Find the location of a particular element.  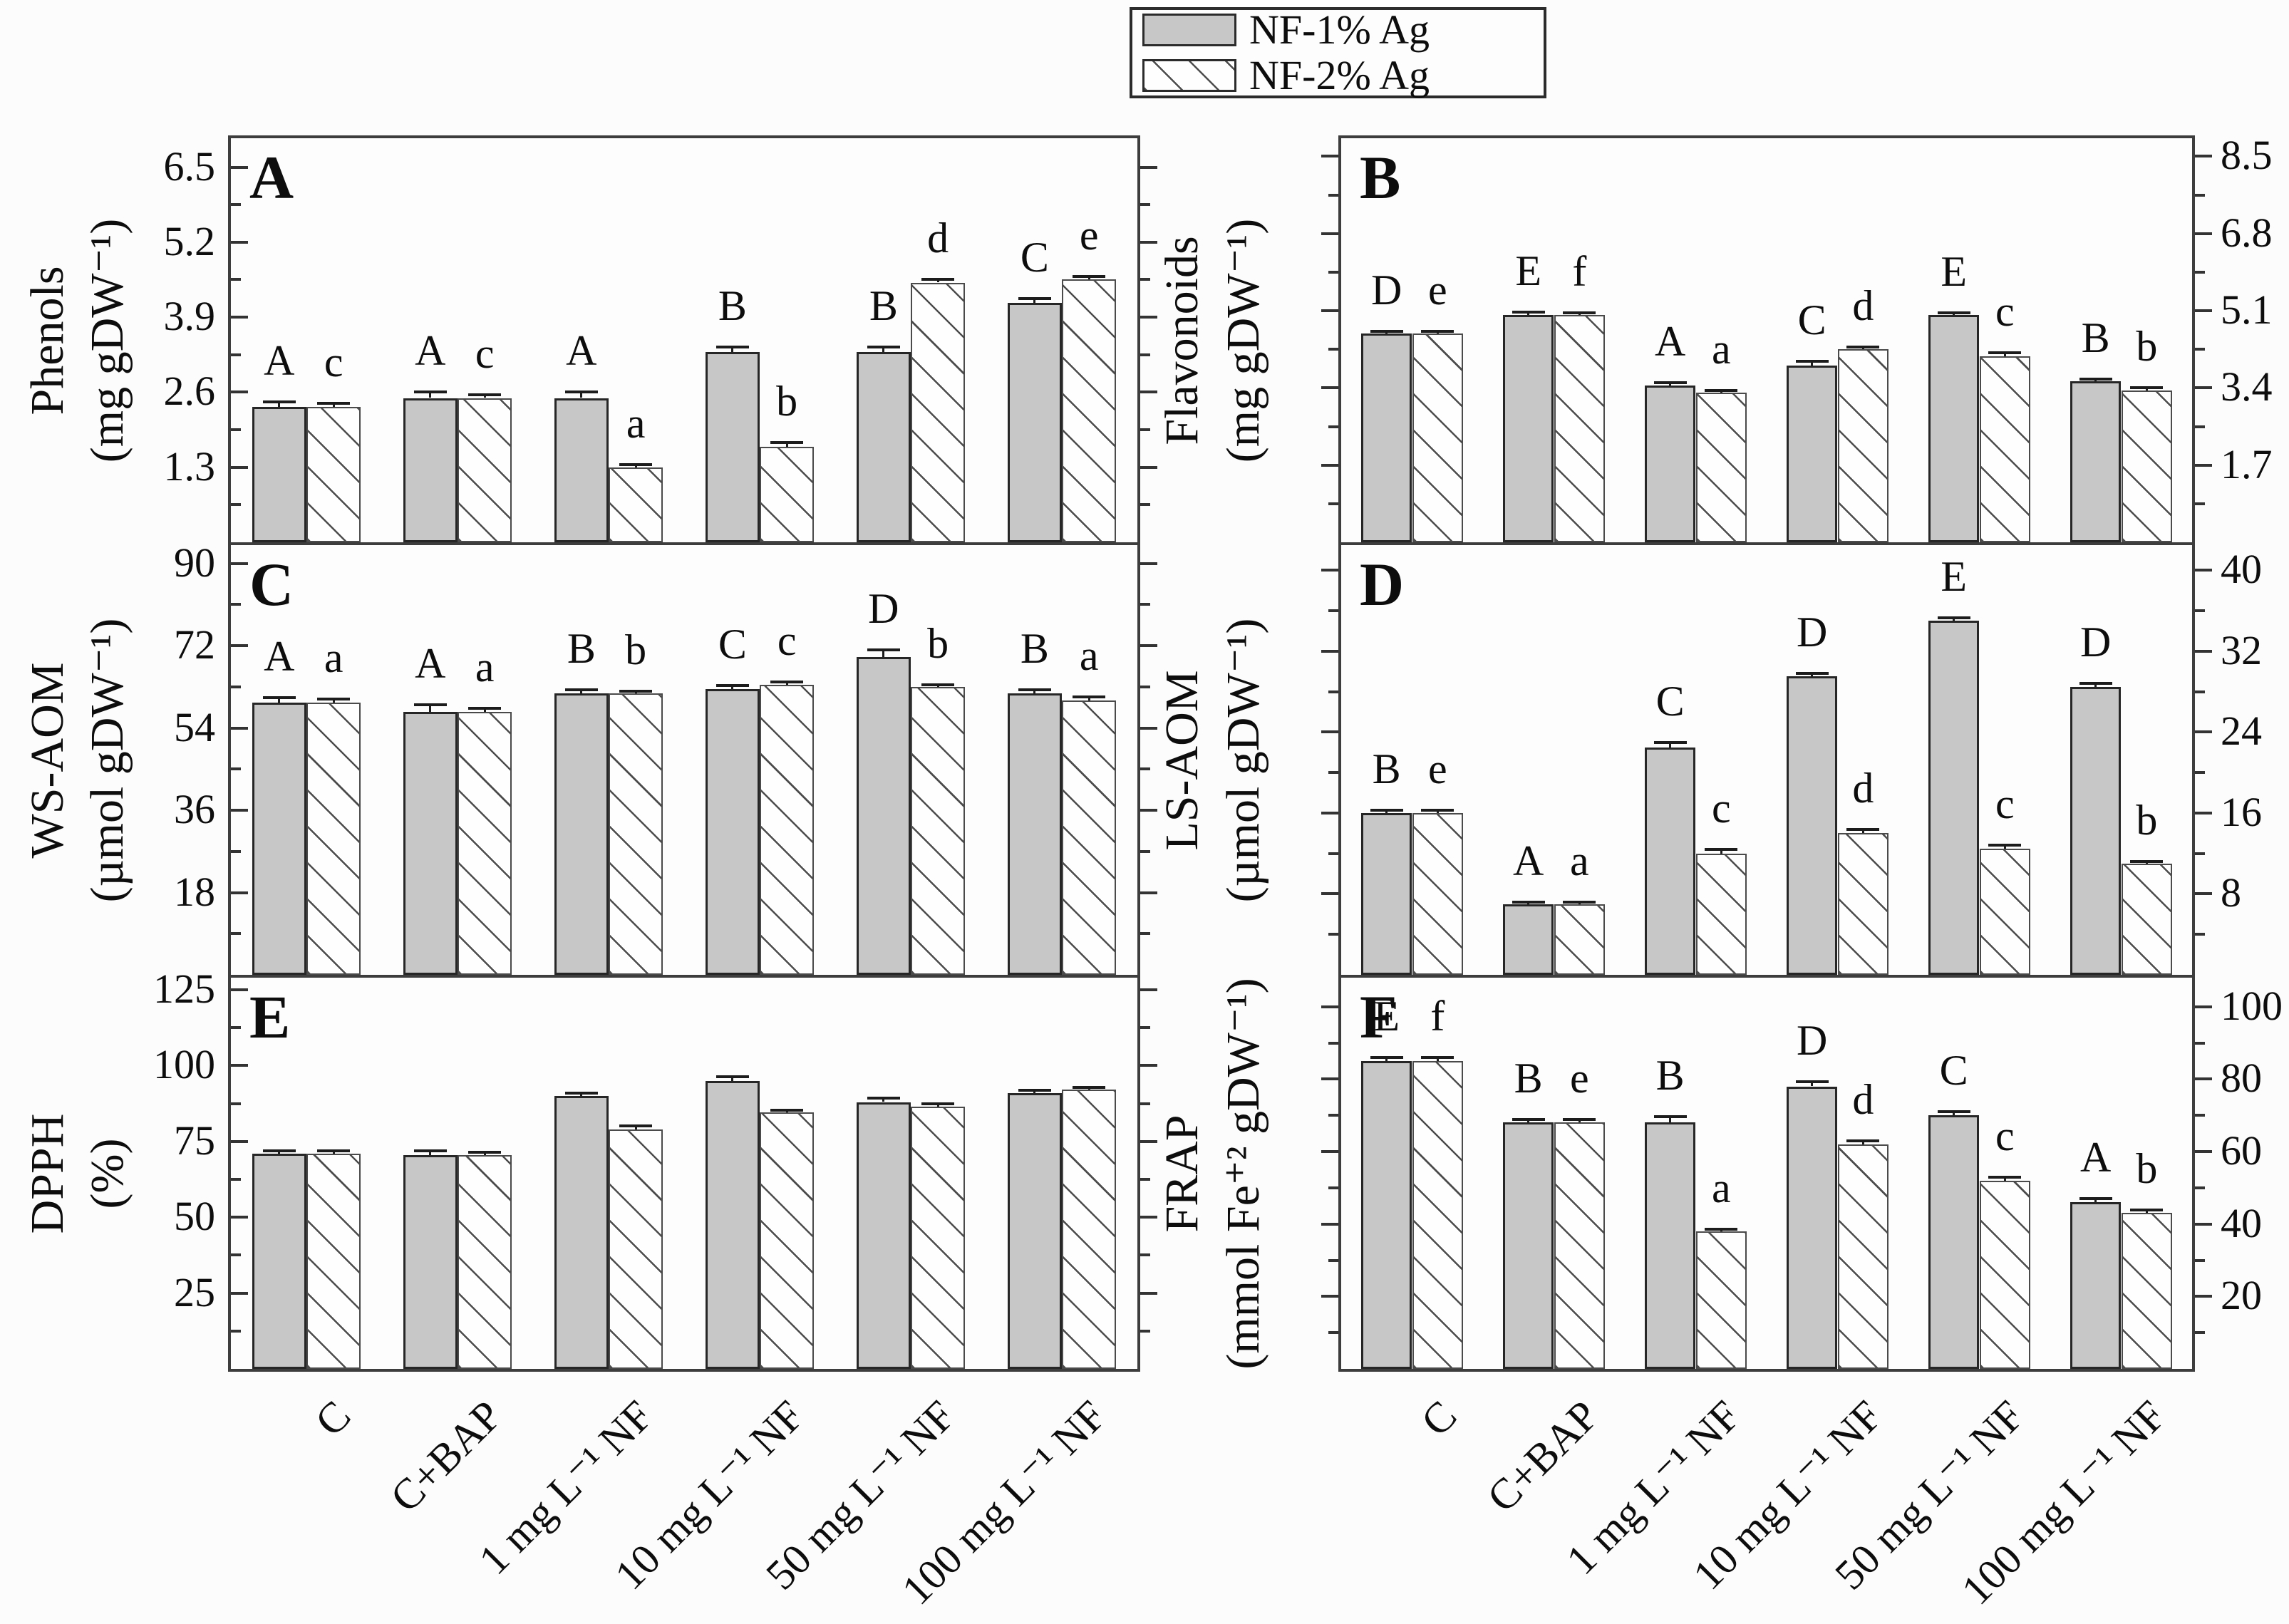

bar-f-6-nf2 is located at coordinates (2147, 1291).